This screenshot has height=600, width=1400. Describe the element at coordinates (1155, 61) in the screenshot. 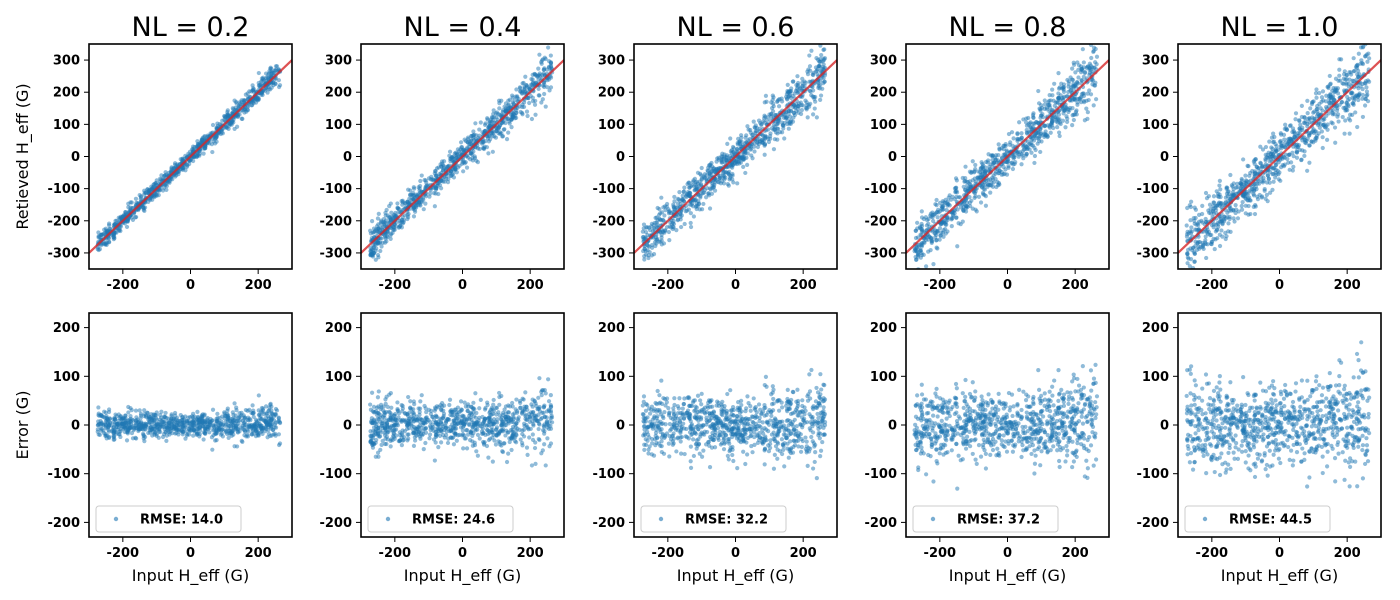

I see `y-tick-label: 300` at that location.